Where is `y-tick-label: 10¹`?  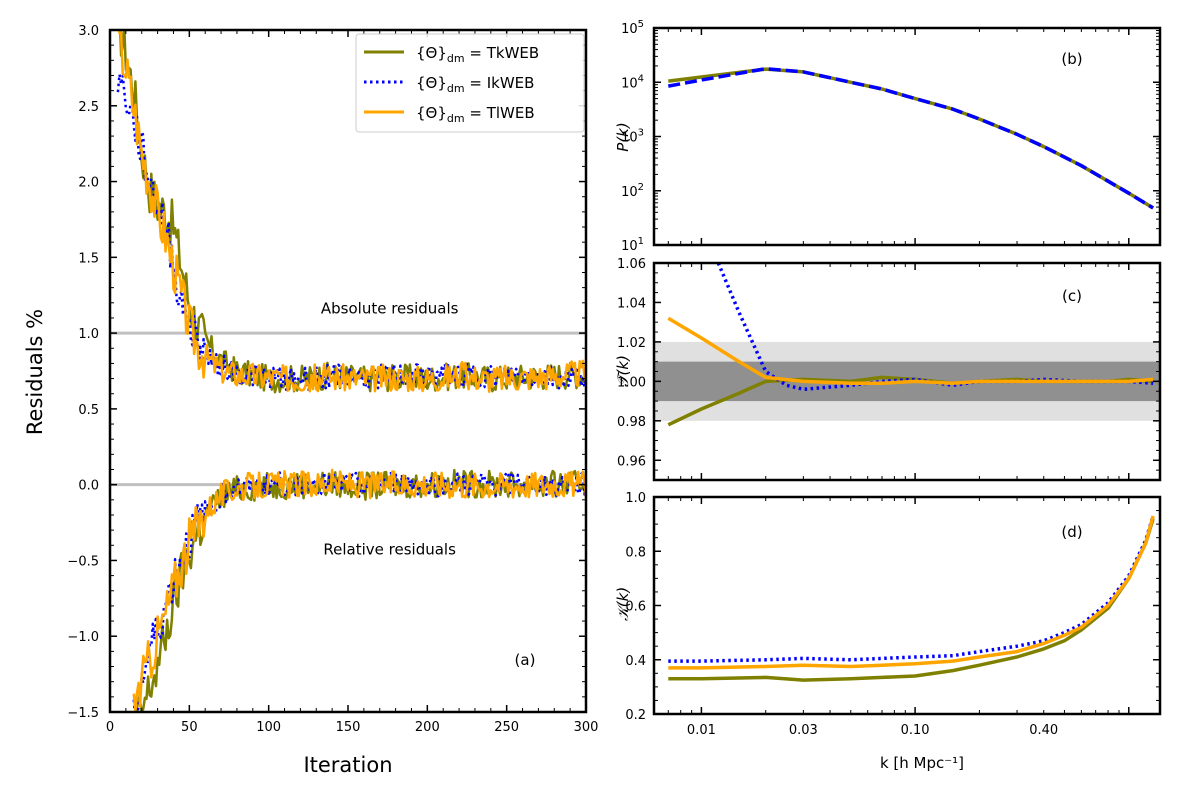 y-tick-label: 10¹ is located at coordinates (632, 245).